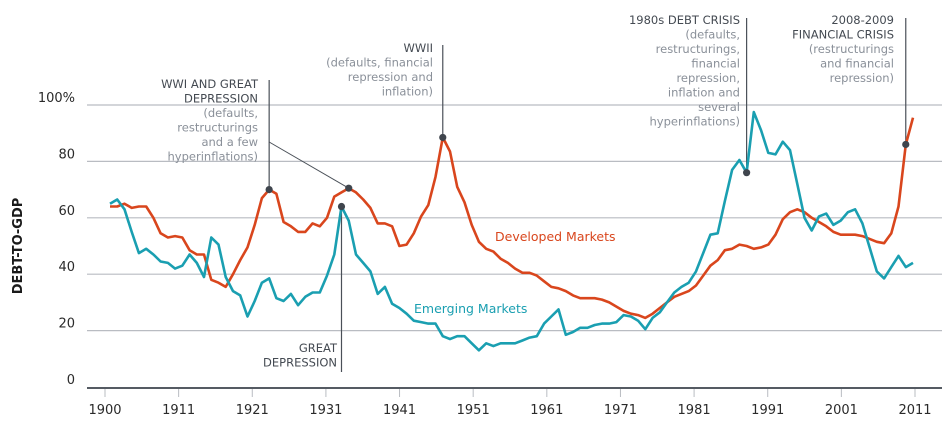 The image size is (943, 425). What do you see at coordinates (56, 98) in the screenshot?
I see `y-tick-label: 100%` at bounding box center [56, 98].